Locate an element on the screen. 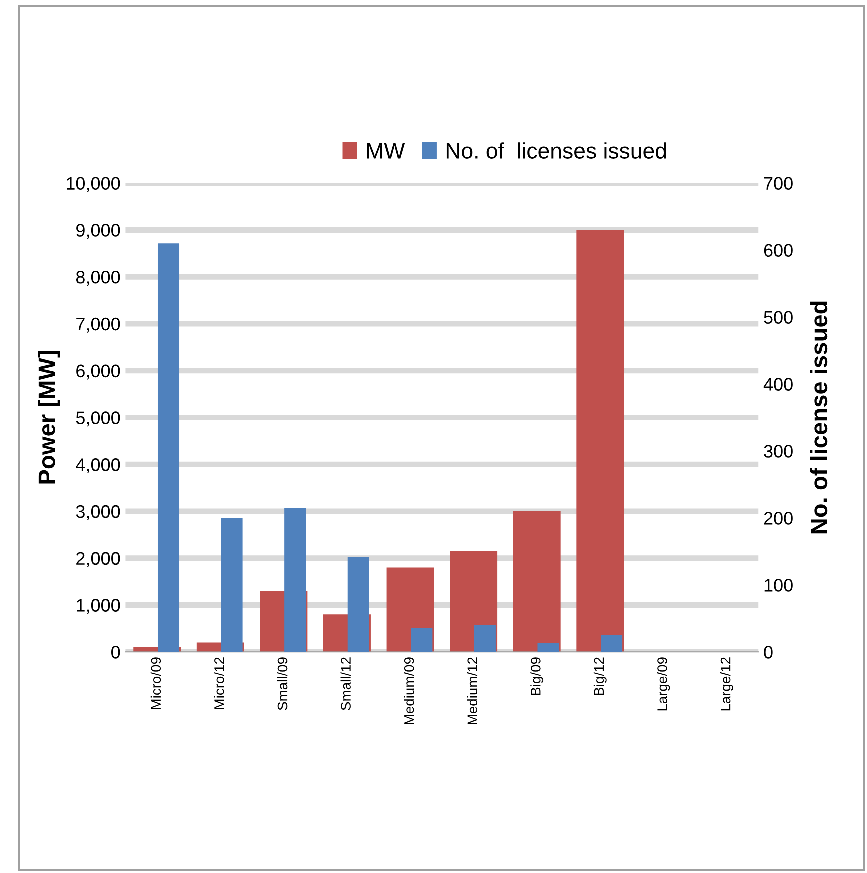 The height and width of the screenshot is (873, 867). y-tick-label: 9,000 is located at coordinates (98, 232).